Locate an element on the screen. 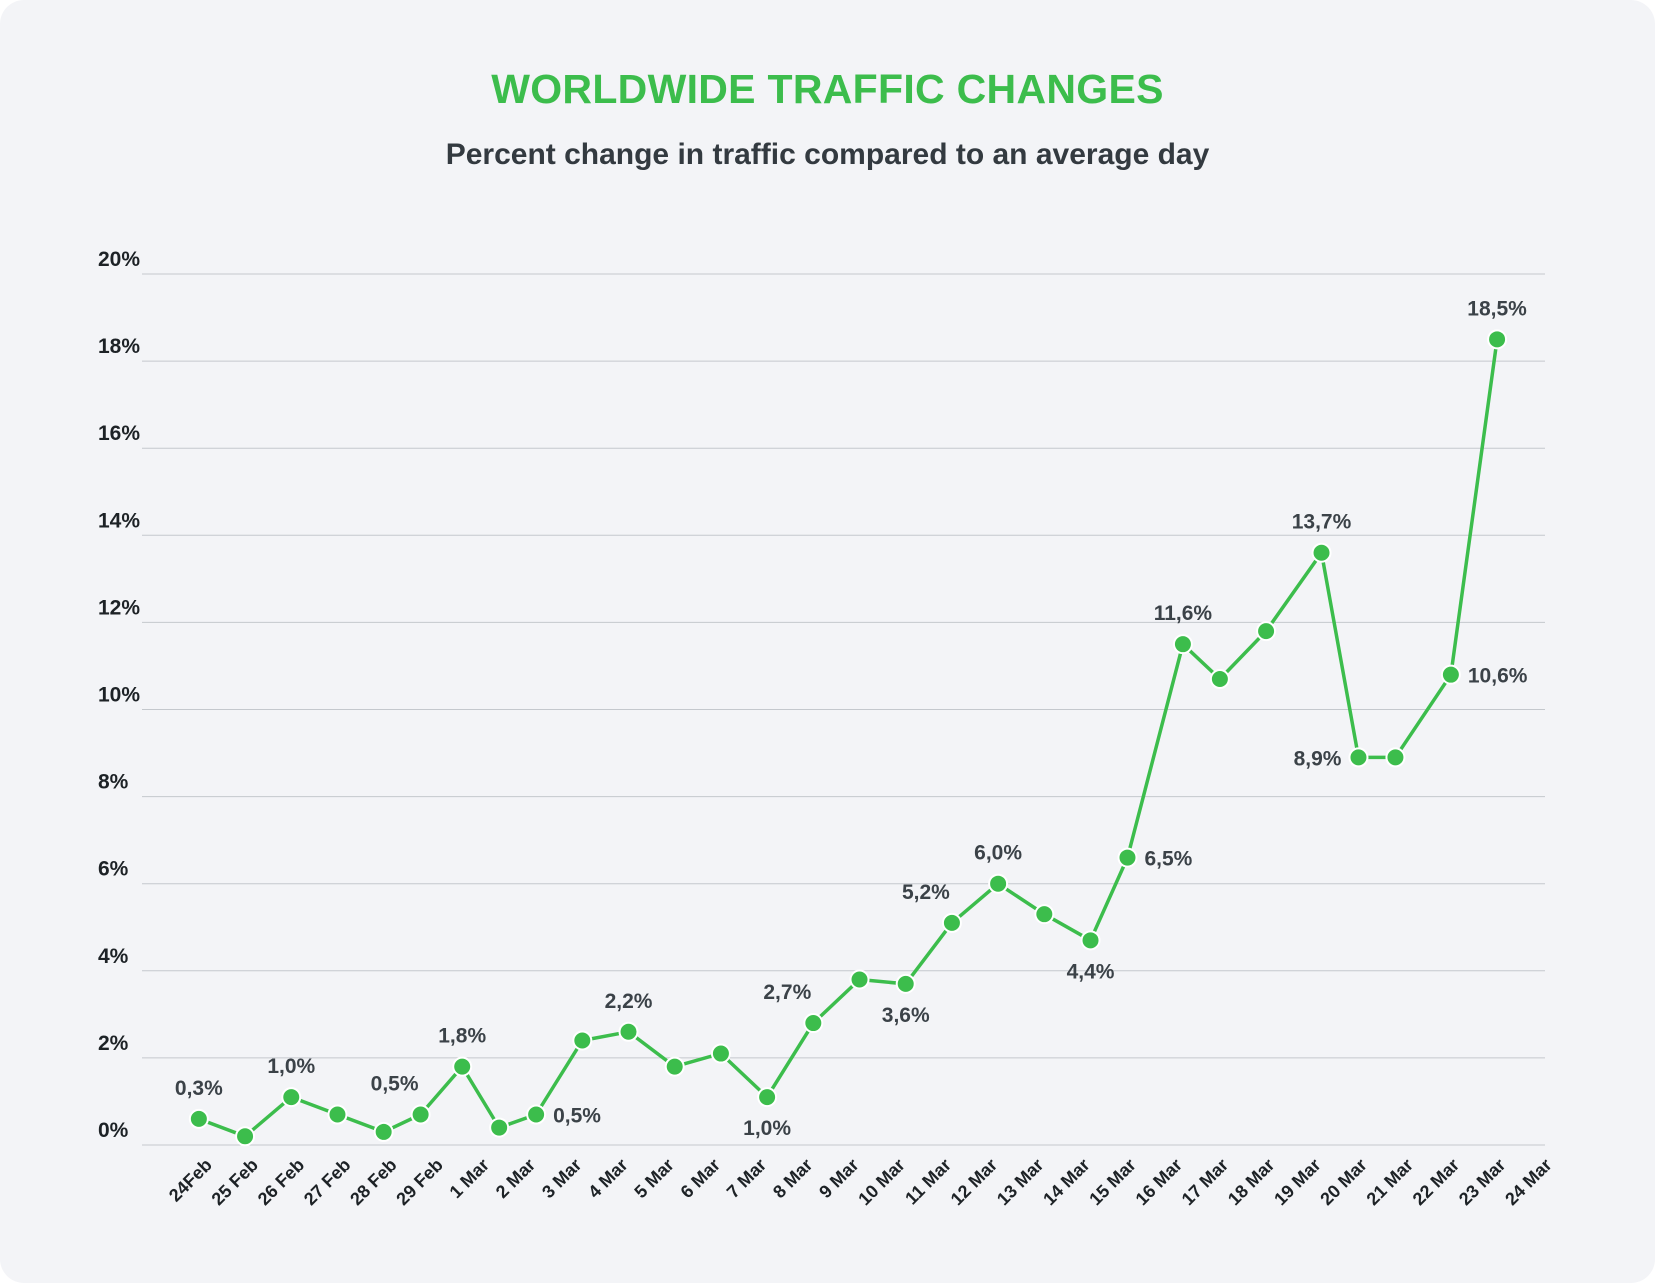 The height and width of the screenshot is (1283, 1655). data-label: 11,6% is located at coordinates (1183, 613).